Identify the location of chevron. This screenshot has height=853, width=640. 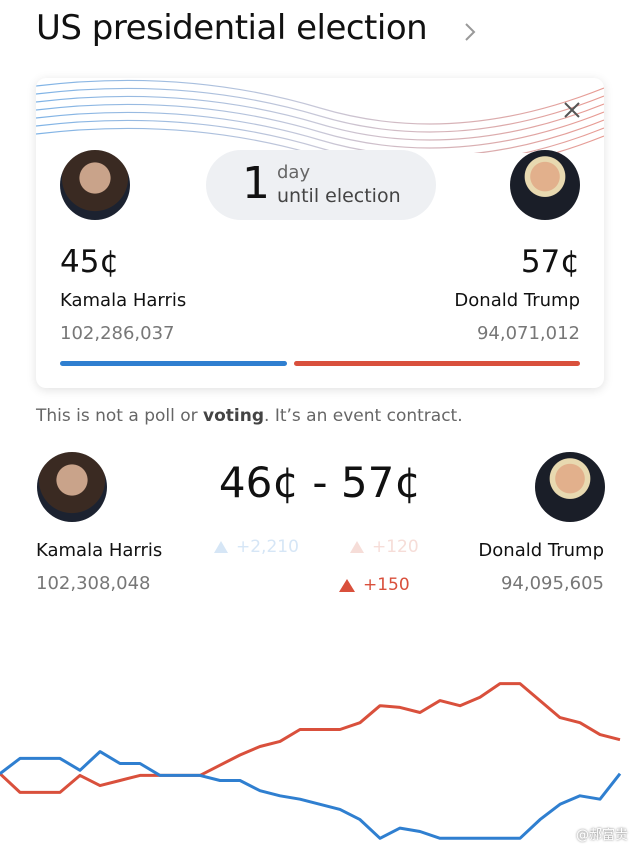
(470, 32).